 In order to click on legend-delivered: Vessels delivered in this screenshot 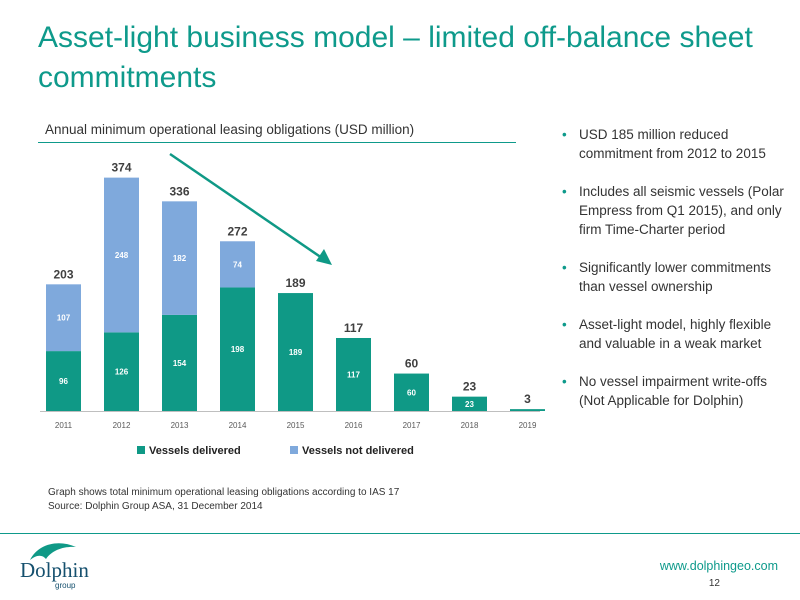, I will do `click(189, 451)`.